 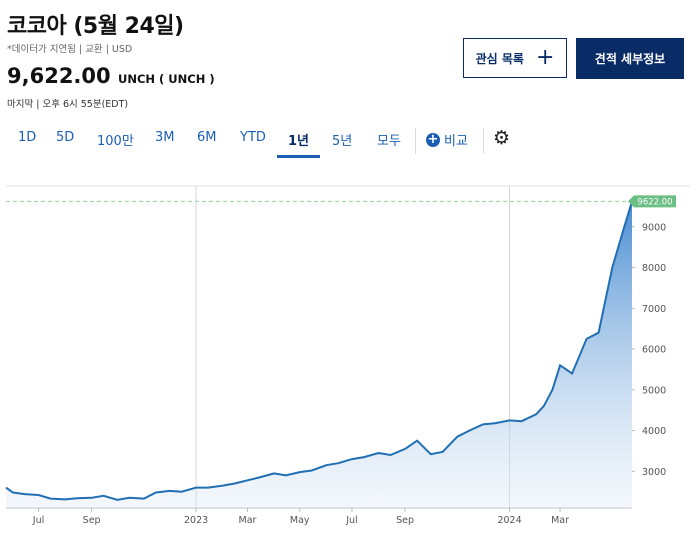 What do you see at coordinates (654, 350) in the screenshot?
I see `y-tick-label: 6000` at bounding box center [654, 350].